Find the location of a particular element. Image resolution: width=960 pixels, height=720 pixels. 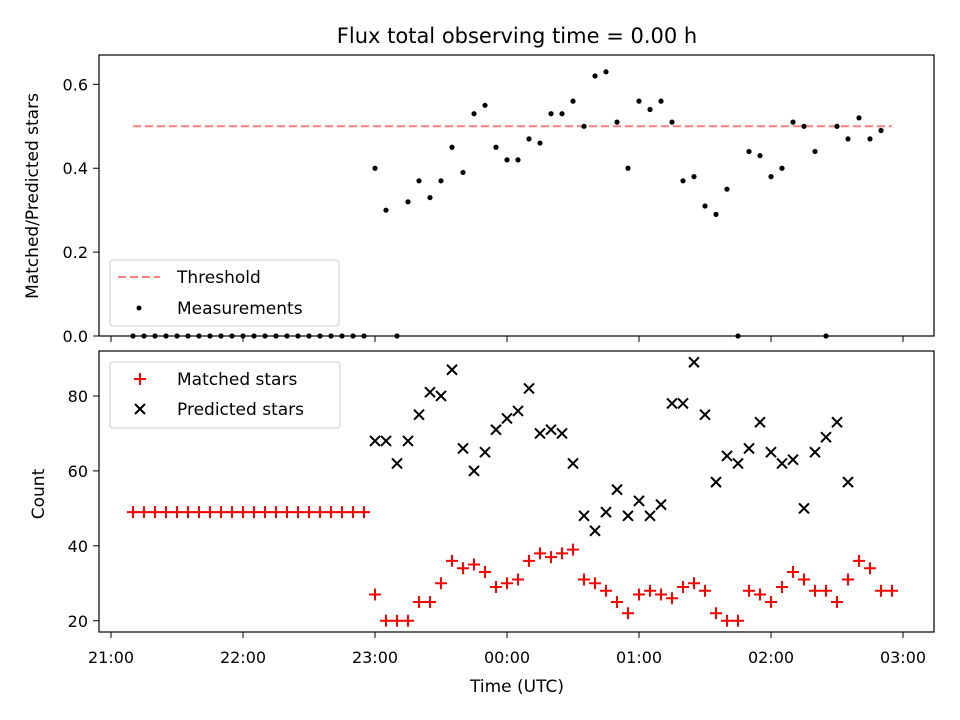

x-tick-label: 00:00 is located at coordinates (507, 657).